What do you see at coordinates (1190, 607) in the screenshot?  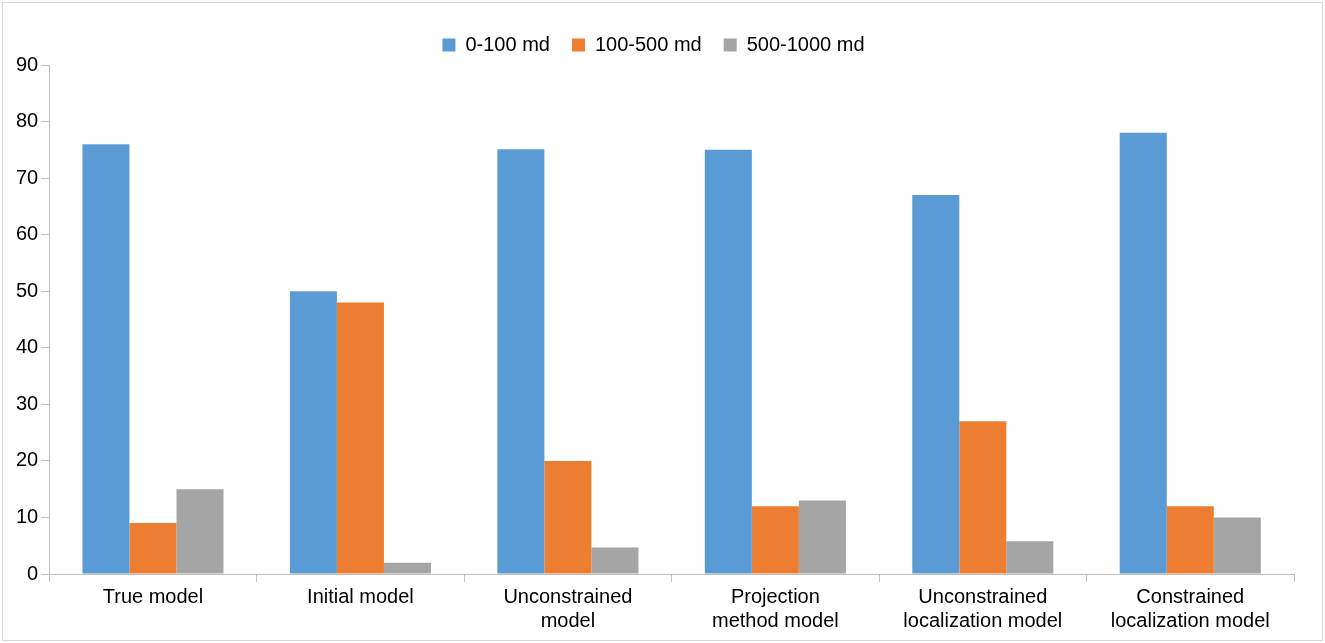 I see `x-tick-label: Constrained localization model` at bounding box center [1190, 607].